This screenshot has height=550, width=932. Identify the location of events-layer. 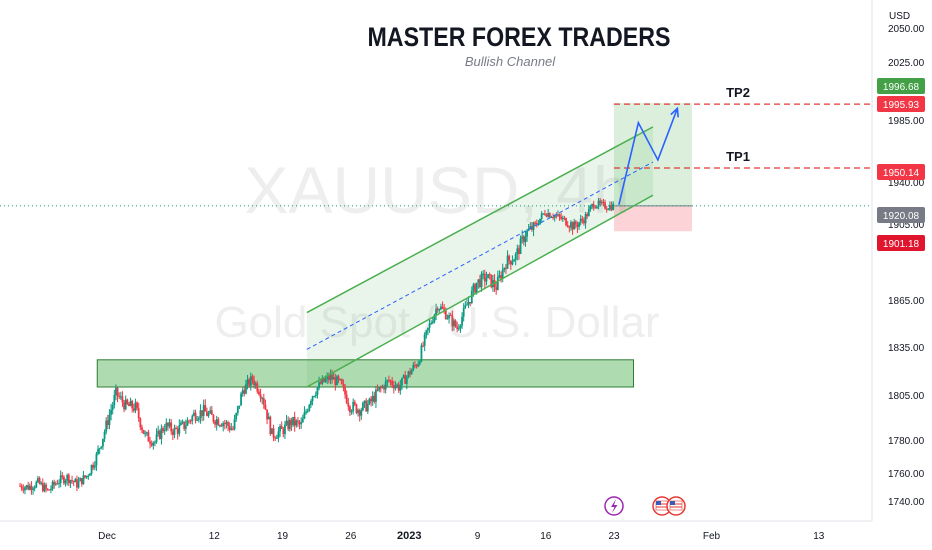
(645, 506).